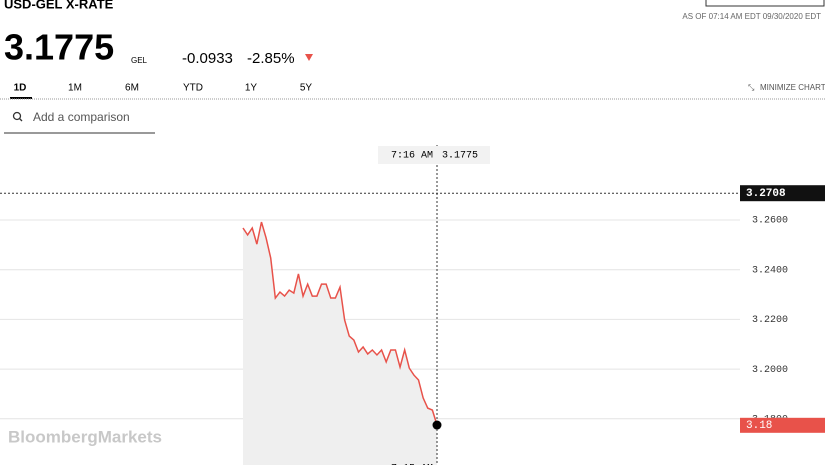 Image resolution: width=825 pixels, height=465 pixels. I want to click on range-tab: 1Y, so click(251, 88).